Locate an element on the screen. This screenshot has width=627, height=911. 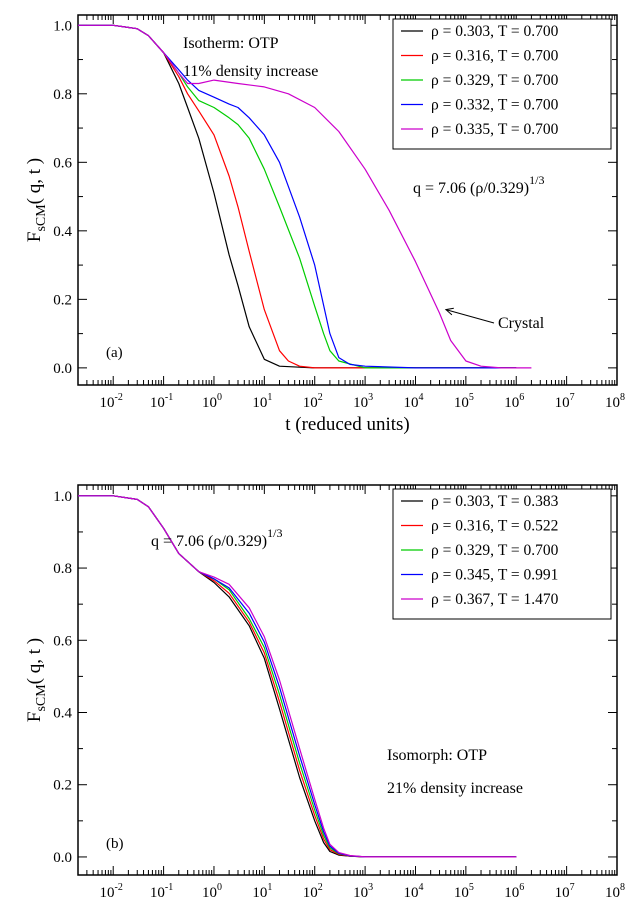
panel-label: (a) is located at coordinates (114, 353).